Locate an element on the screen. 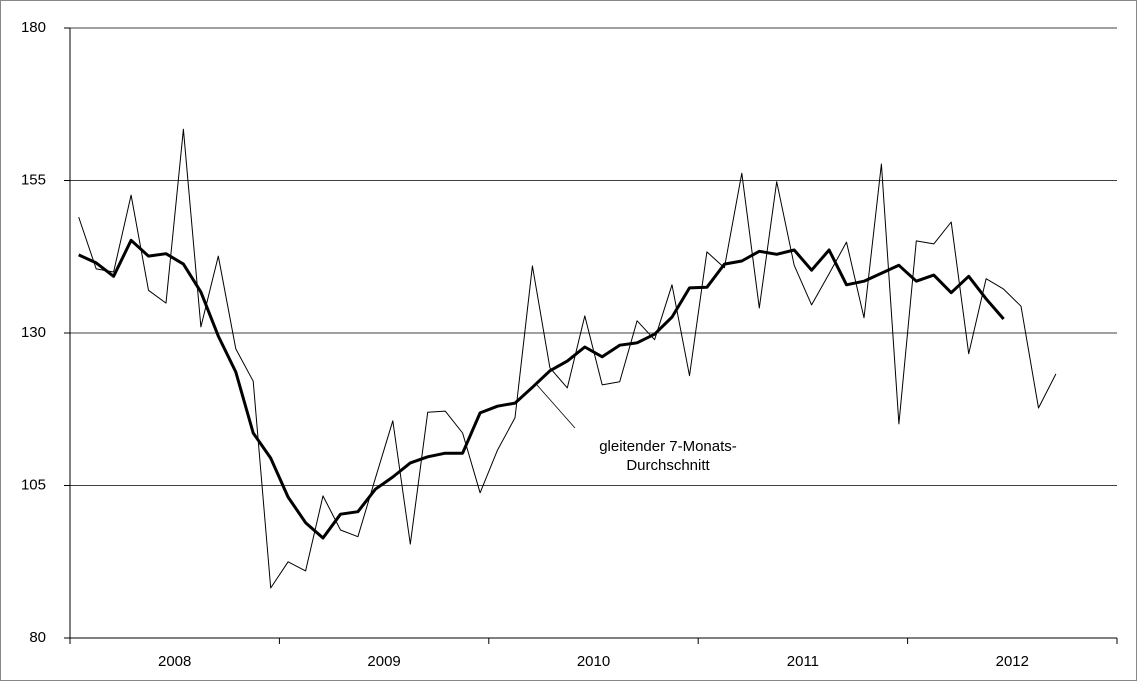 The height and width of the screenshot is (681, 1137). y-tick-label: 80 is located at coordinates (37, 637).